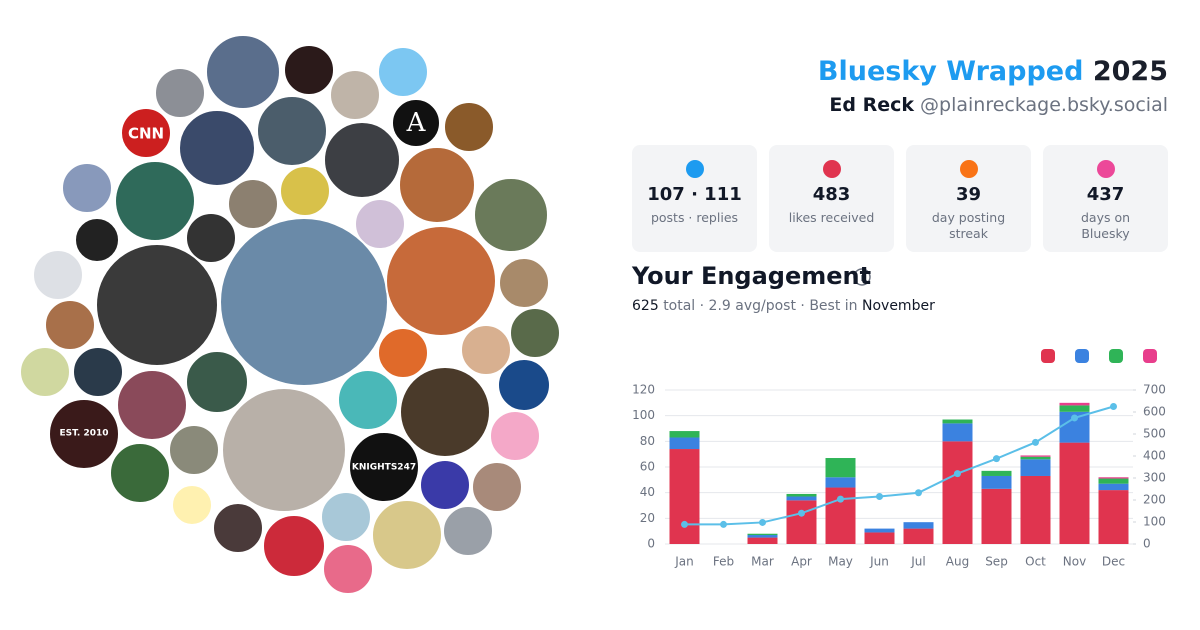 The image size is (1200, 630). I want to click on avatar-text: EST. 2010, so click(83, 434).